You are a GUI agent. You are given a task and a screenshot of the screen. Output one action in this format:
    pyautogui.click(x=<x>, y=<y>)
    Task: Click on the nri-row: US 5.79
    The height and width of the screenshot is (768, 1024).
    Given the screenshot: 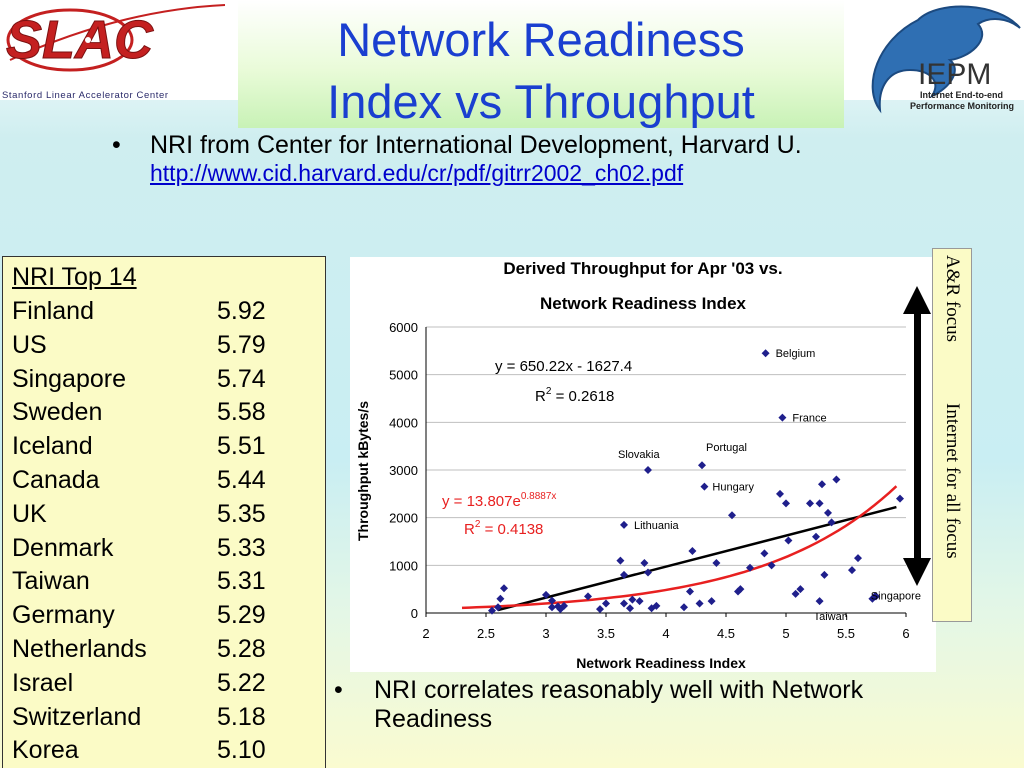 What is the action you would take?
    pyautogui.click(x=164, y=348)
    